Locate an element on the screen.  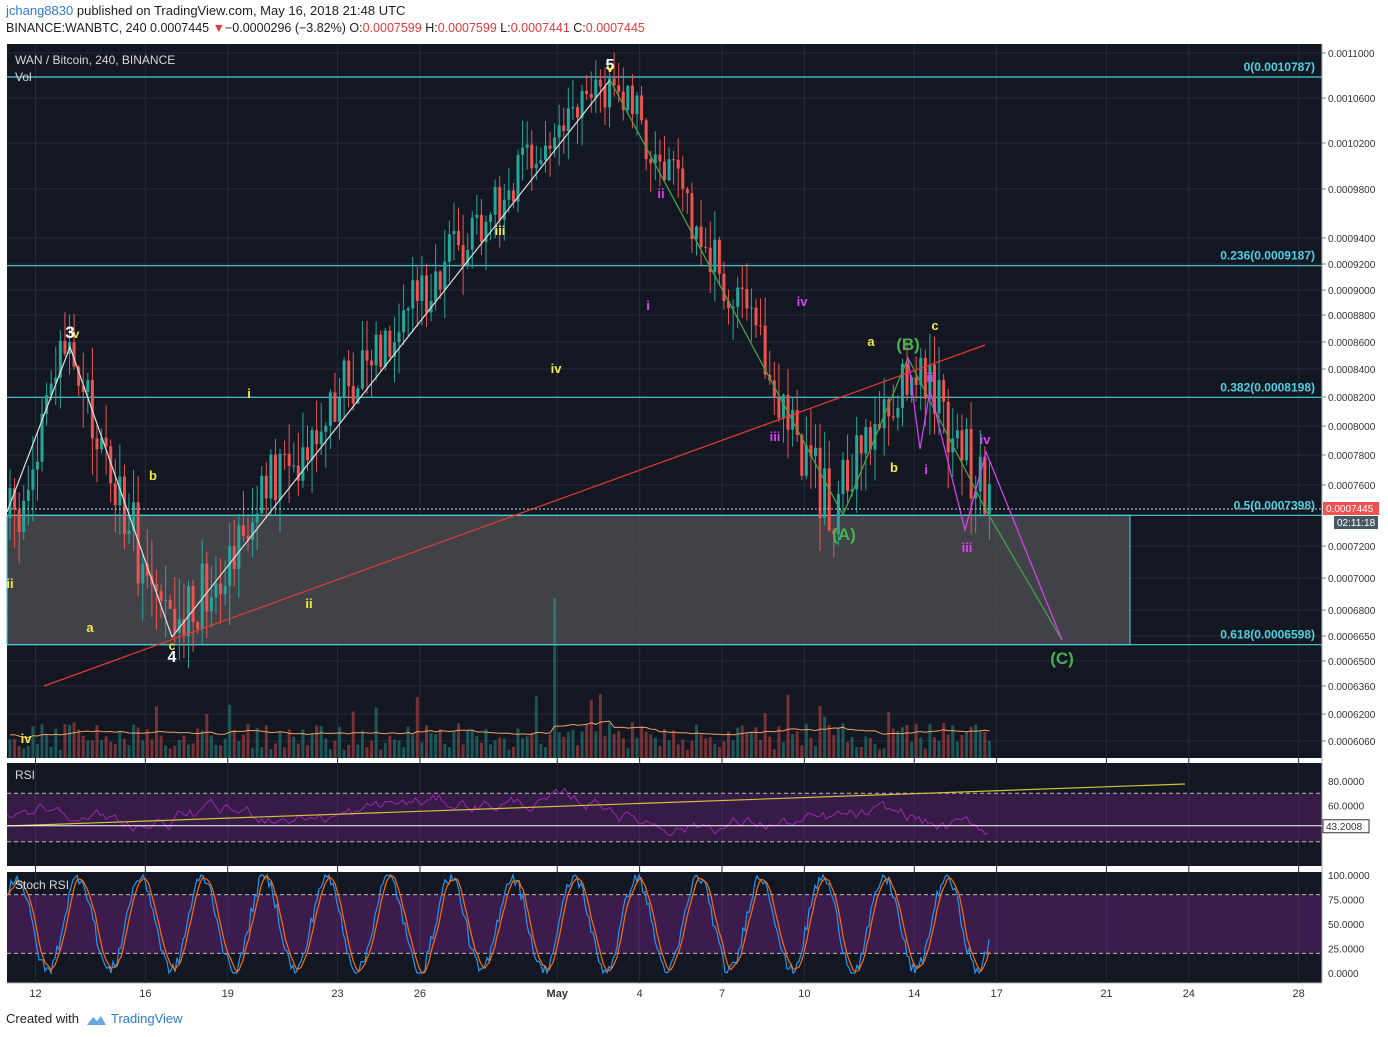
price-tick-label: 0.0010200 is located at coordinates (1352, 144).